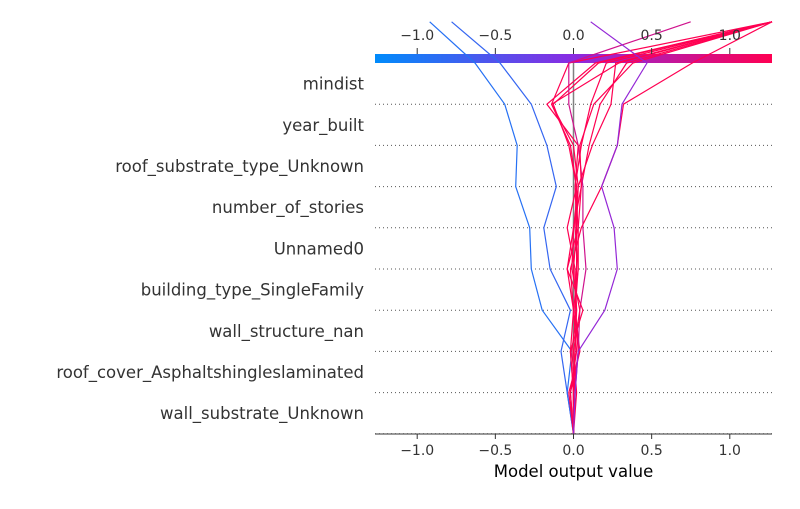  I want to click on colorbar, so click(573, 58).